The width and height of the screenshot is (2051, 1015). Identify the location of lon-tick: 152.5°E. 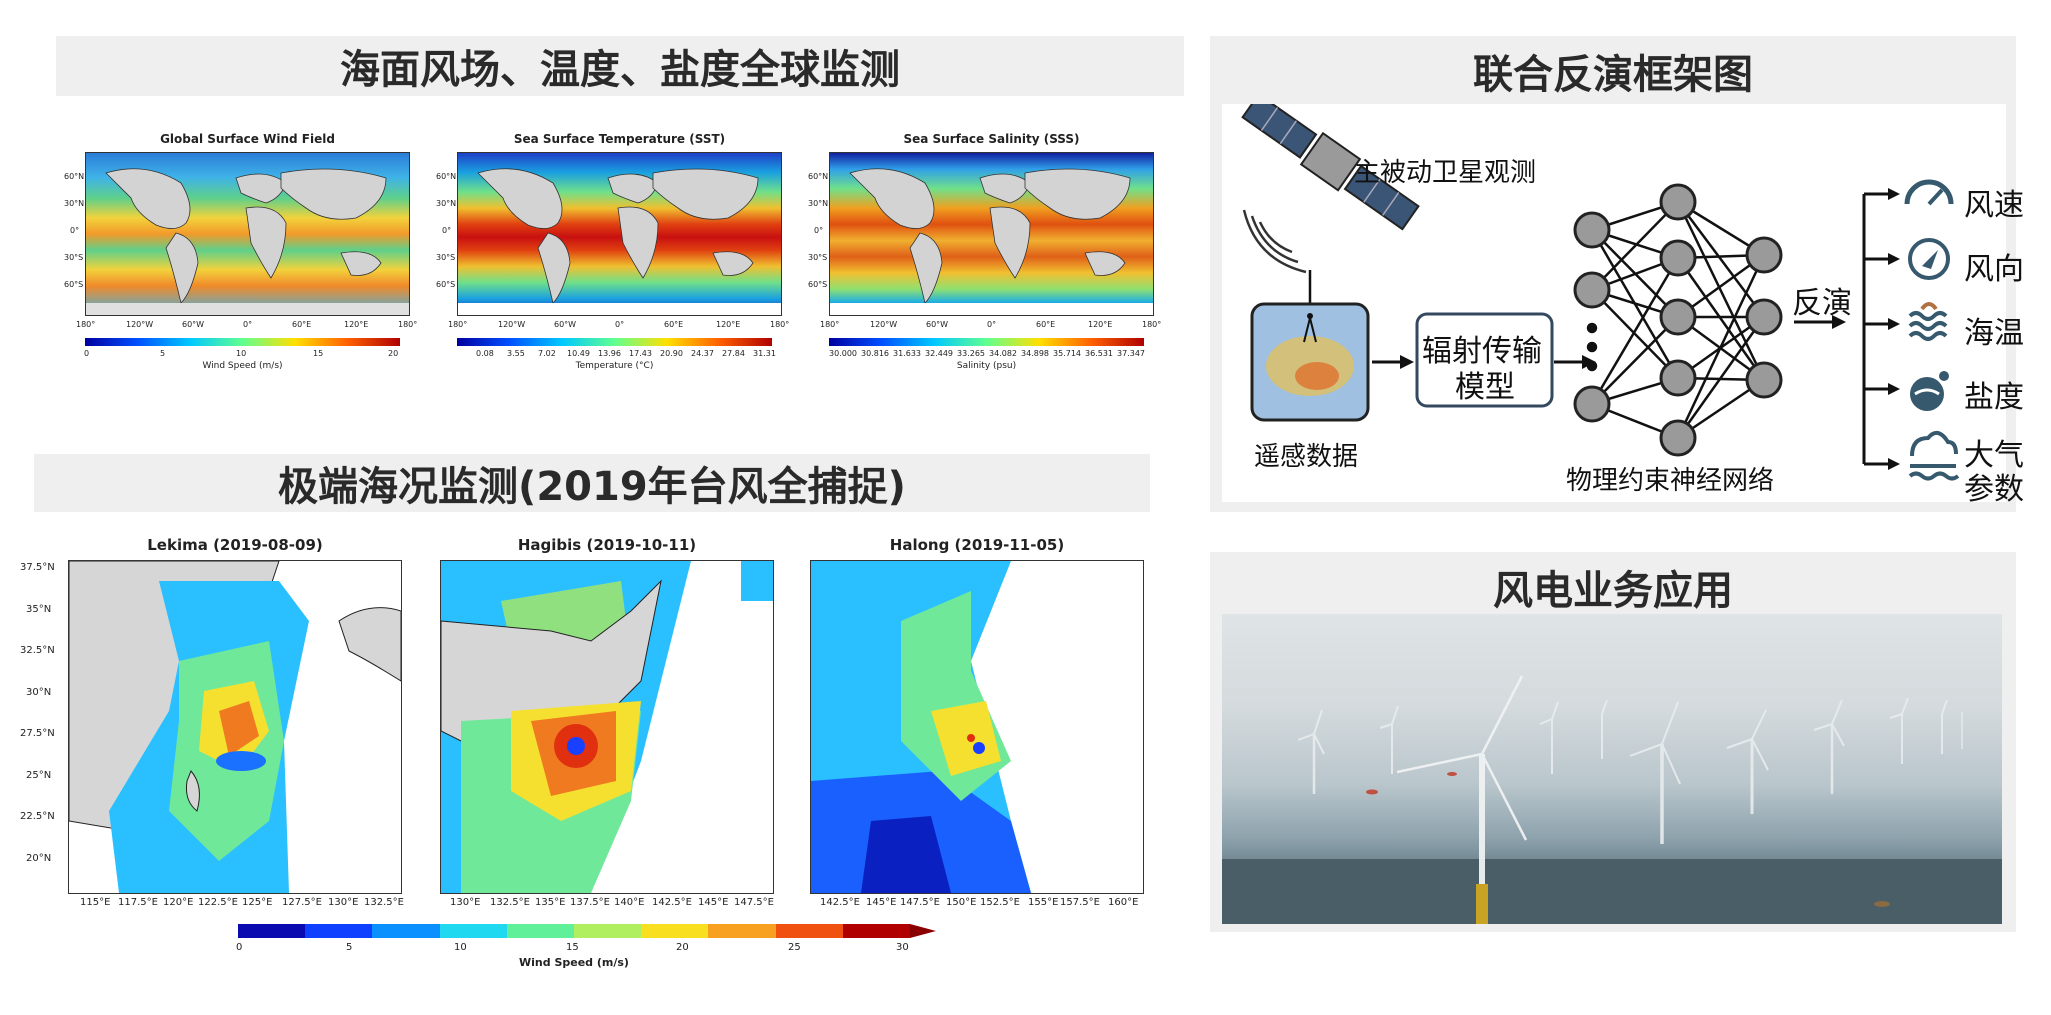
(1000, 902).